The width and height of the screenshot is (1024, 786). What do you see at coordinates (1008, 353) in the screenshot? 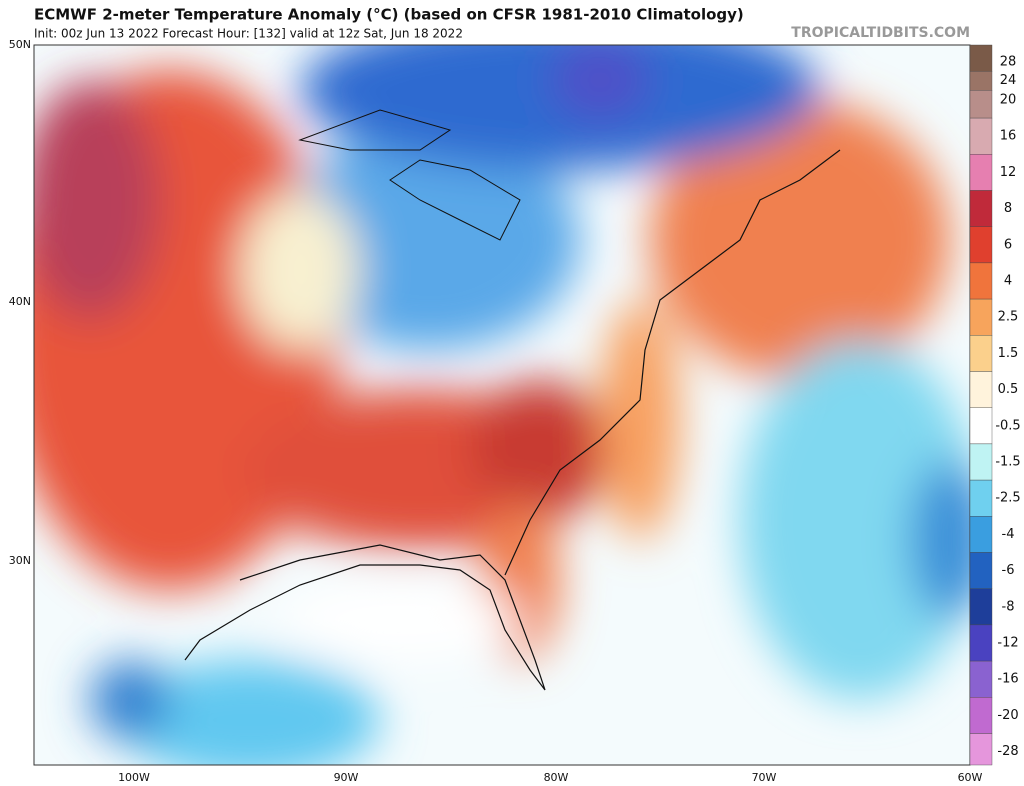
I see `colorbar-label: 1.5` at bounding box center [1008, 353].